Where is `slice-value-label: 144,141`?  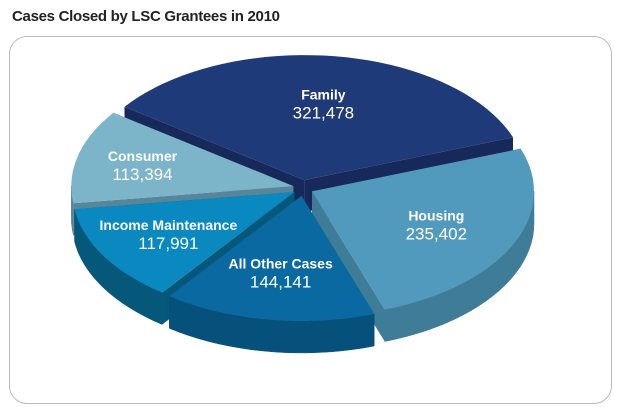 slice-value-label: 144,141 is located at coordinates (280, 282).